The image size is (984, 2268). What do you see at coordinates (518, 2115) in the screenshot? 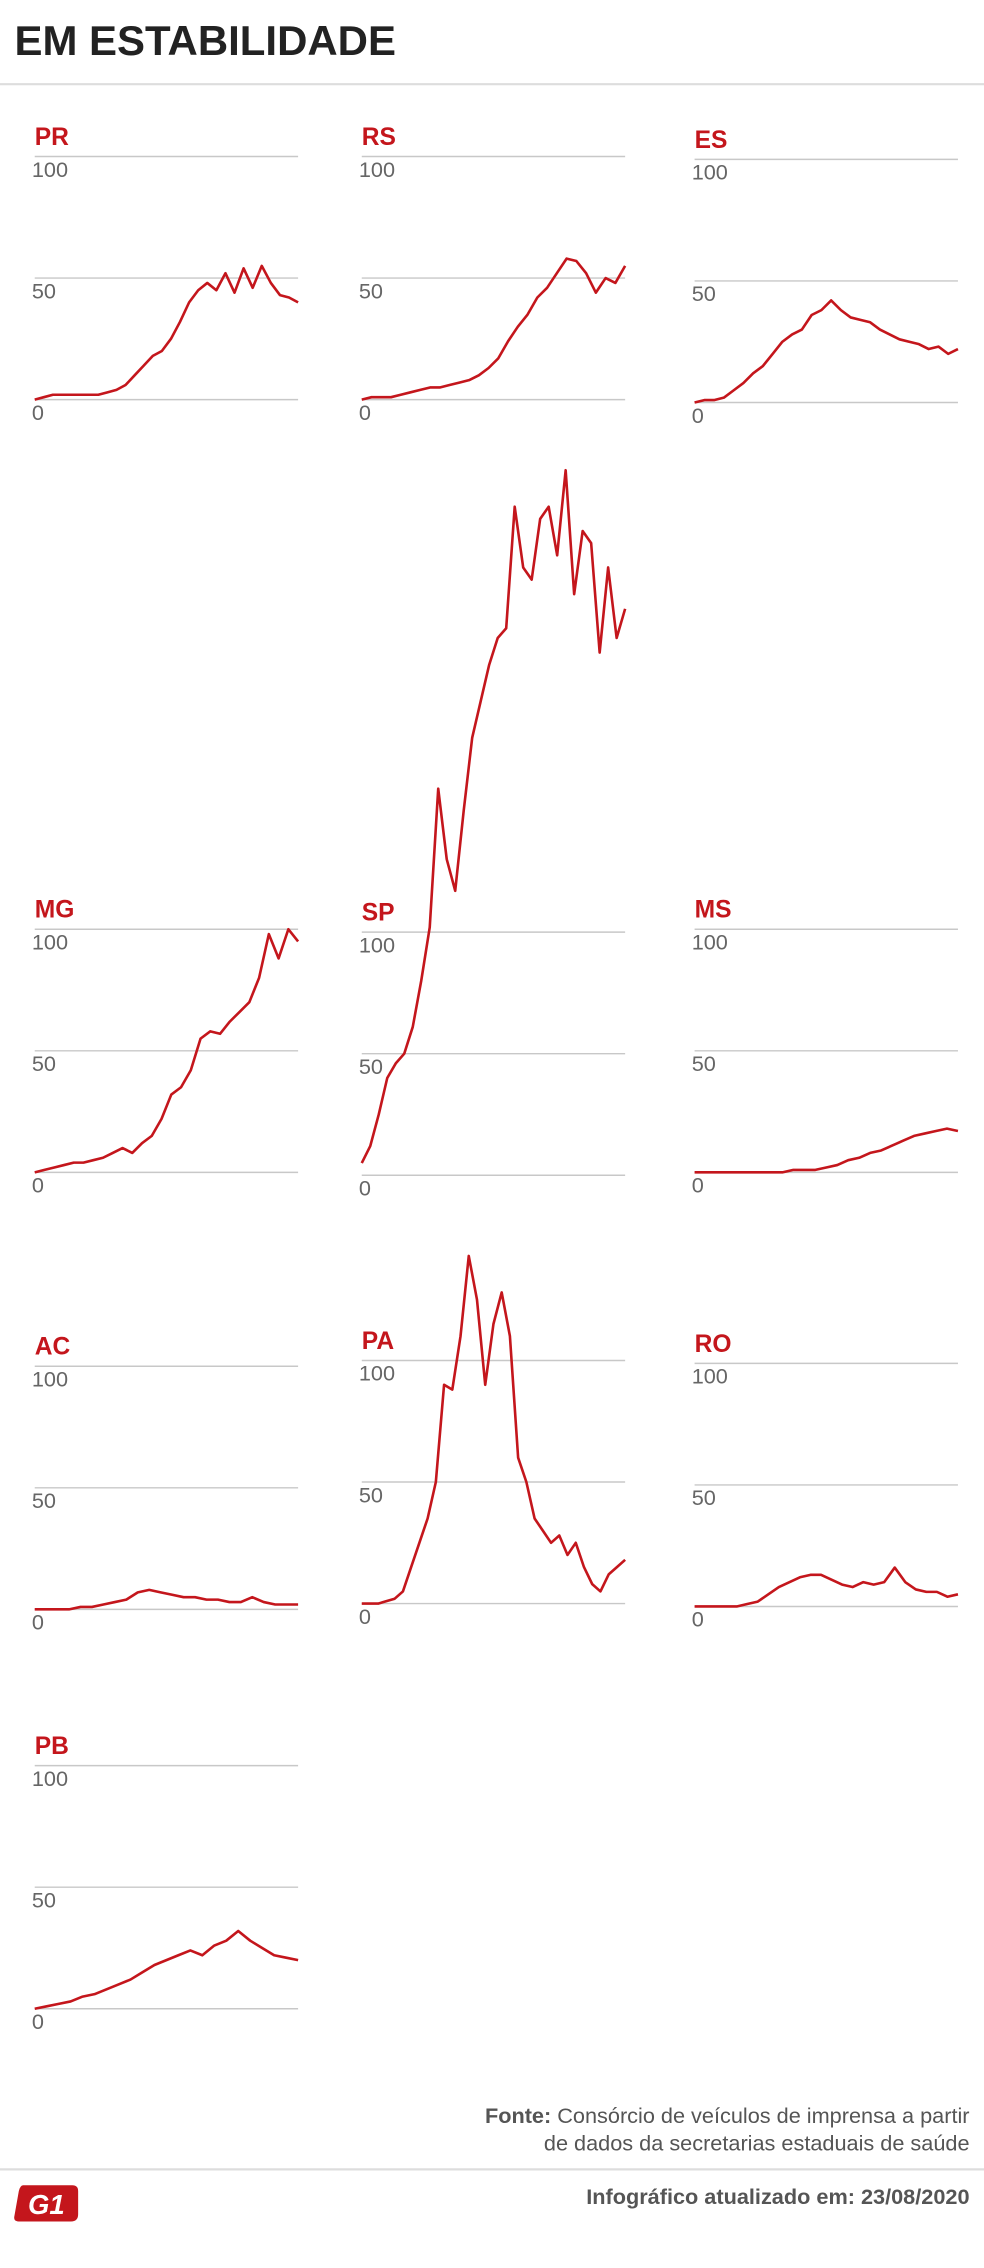
I see `source-label: Fonte:` at bounding box center [518, 2115].